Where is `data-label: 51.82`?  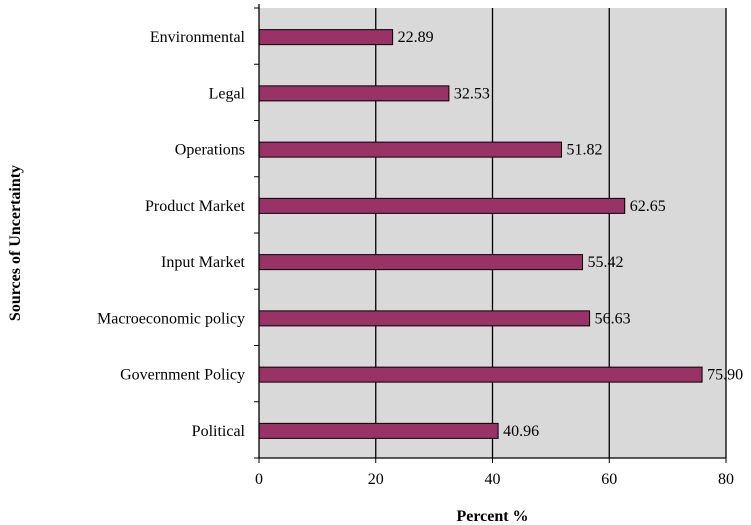 data-label: 51.82 is located at coordinates (584, 150).